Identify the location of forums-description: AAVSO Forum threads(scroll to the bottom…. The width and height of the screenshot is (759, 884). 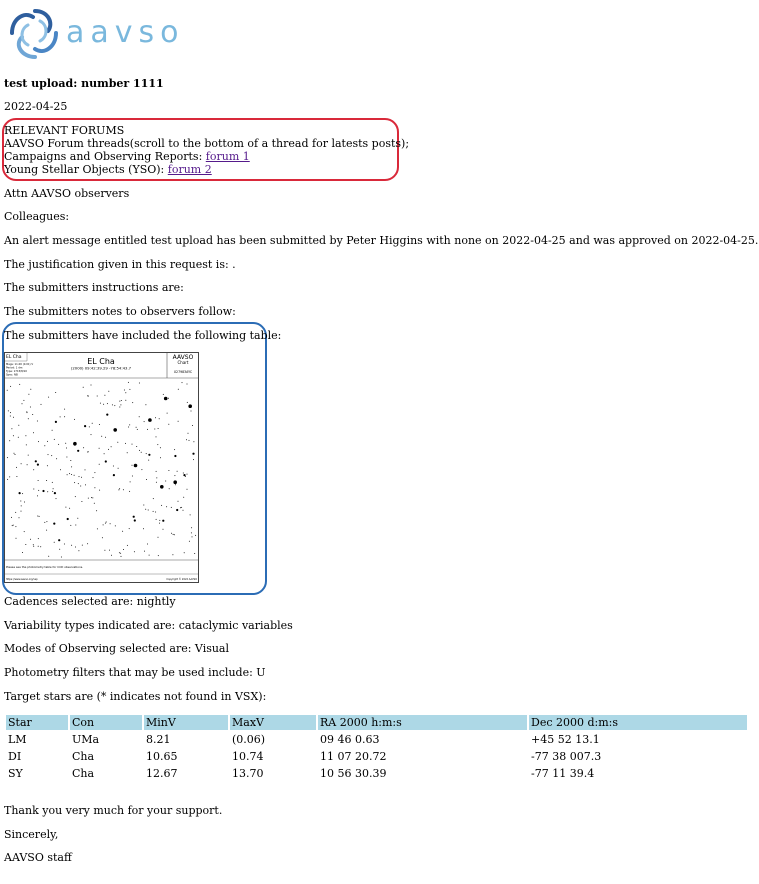
(206, 143).